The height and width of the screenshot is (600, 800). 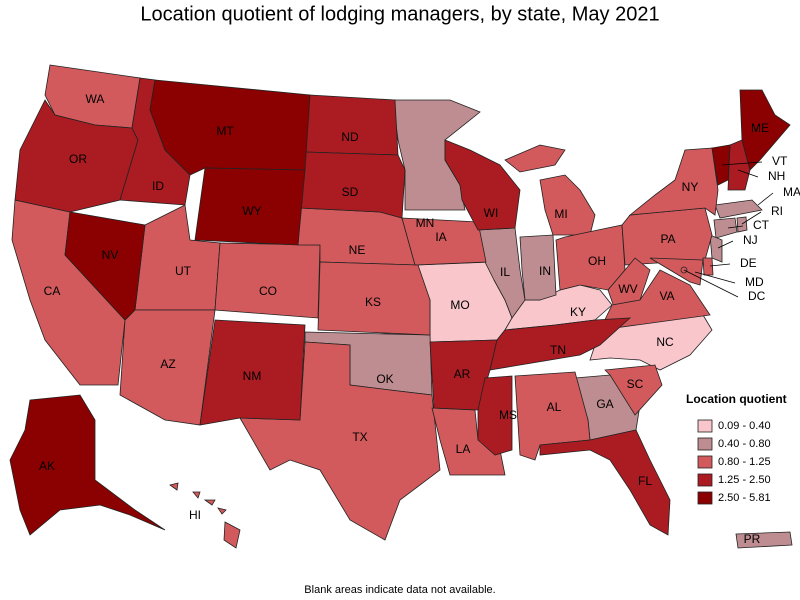 I want to click on state-label: VA, so click(x=666, y=296).